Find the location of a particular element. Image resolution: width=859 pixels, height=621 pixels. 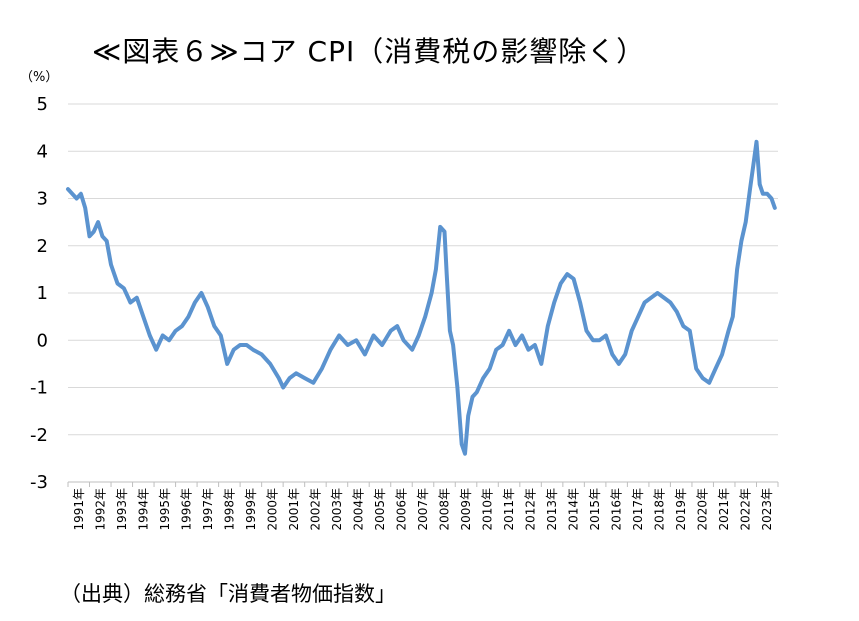

x-tick-label: 1994年 is located at coordinates (143, 509).